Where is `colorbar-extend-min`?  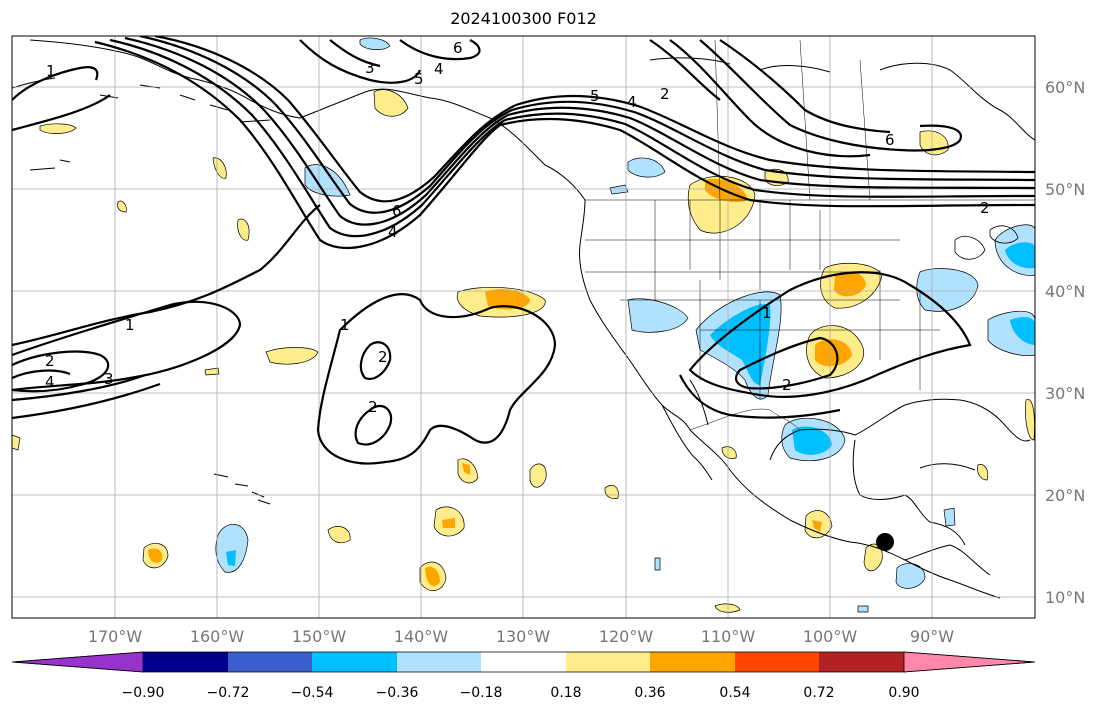 colorbar-extend-min is located at coordinates (77, 662).